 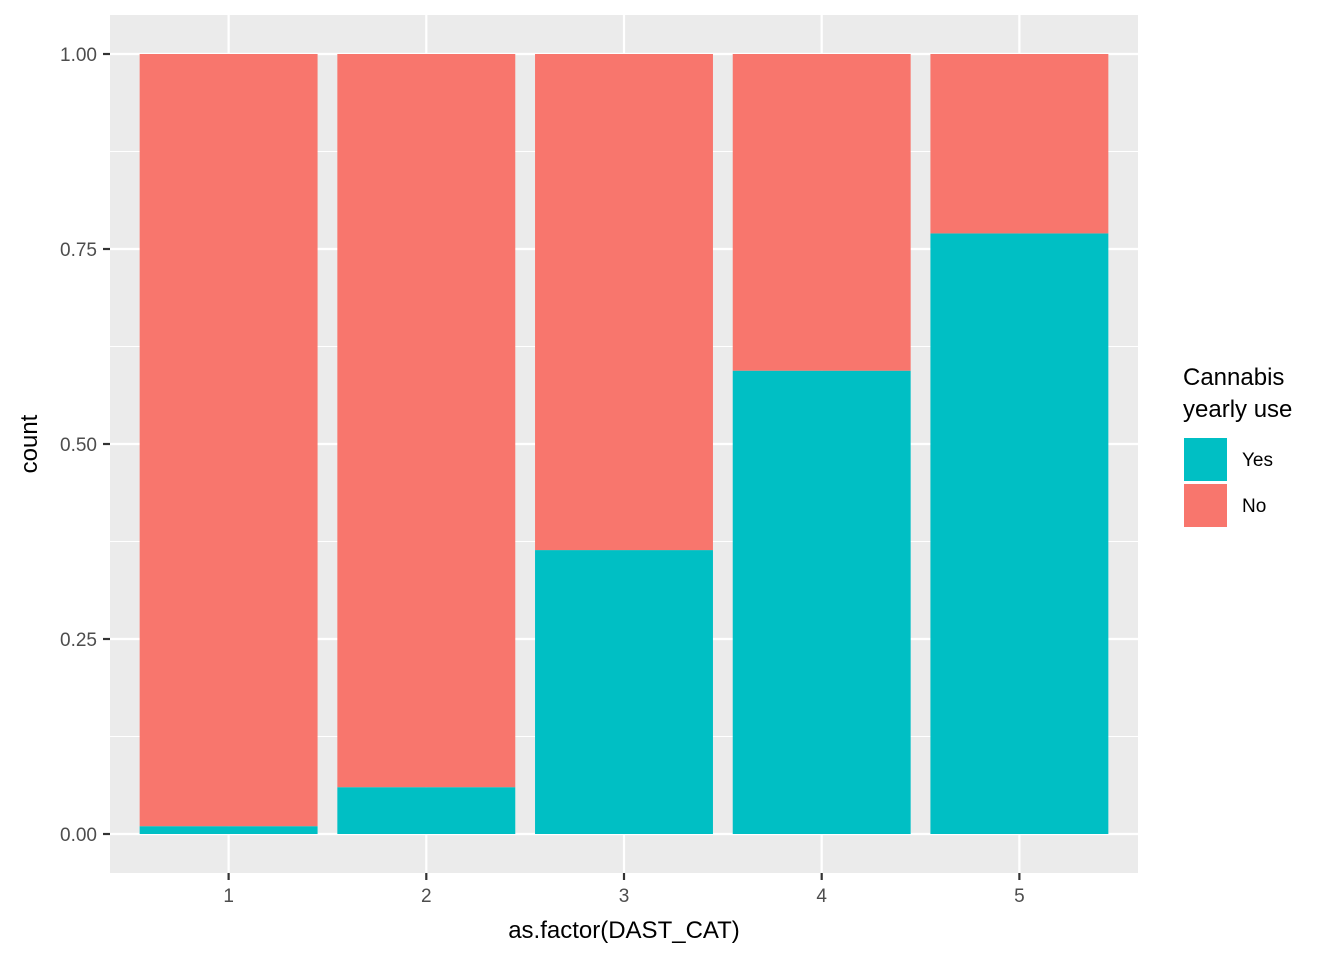 I want to click on x-tick-label: 4, so click(x=821, y=896).